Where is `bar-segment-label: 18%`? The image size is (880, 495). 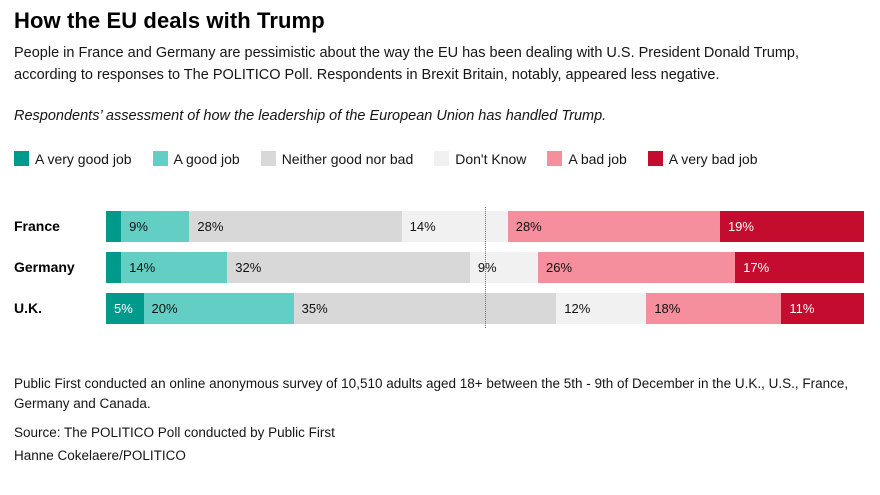
bar-segment-label: 18% is located at coordinates (667, 308).